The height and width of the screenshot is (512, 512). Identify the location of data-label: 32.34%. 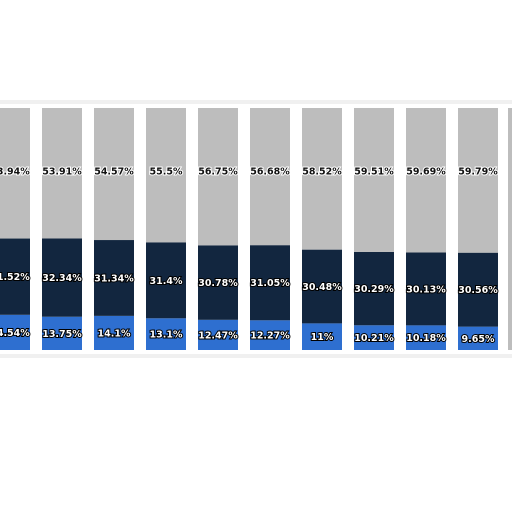
(62, 278).